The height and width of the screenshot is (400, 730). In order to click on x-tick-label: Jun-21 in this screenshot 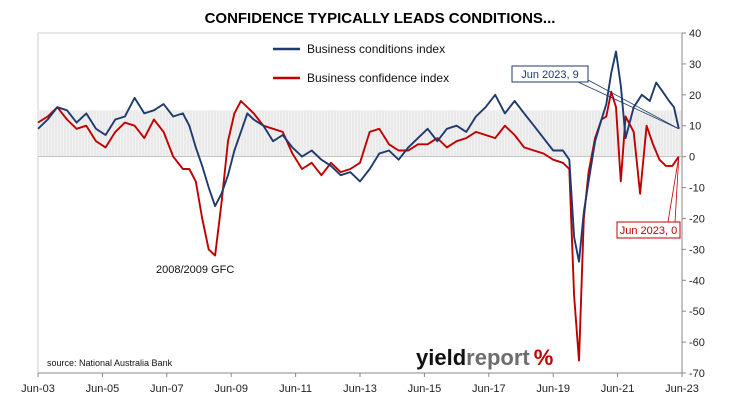, I will do `click(618, 389)`.